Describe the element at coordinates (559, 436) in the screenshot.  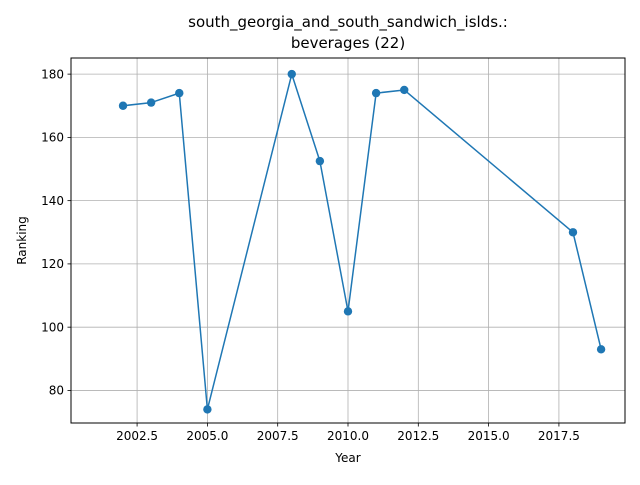
I see `x-tick-label: 2017.5` at that location.